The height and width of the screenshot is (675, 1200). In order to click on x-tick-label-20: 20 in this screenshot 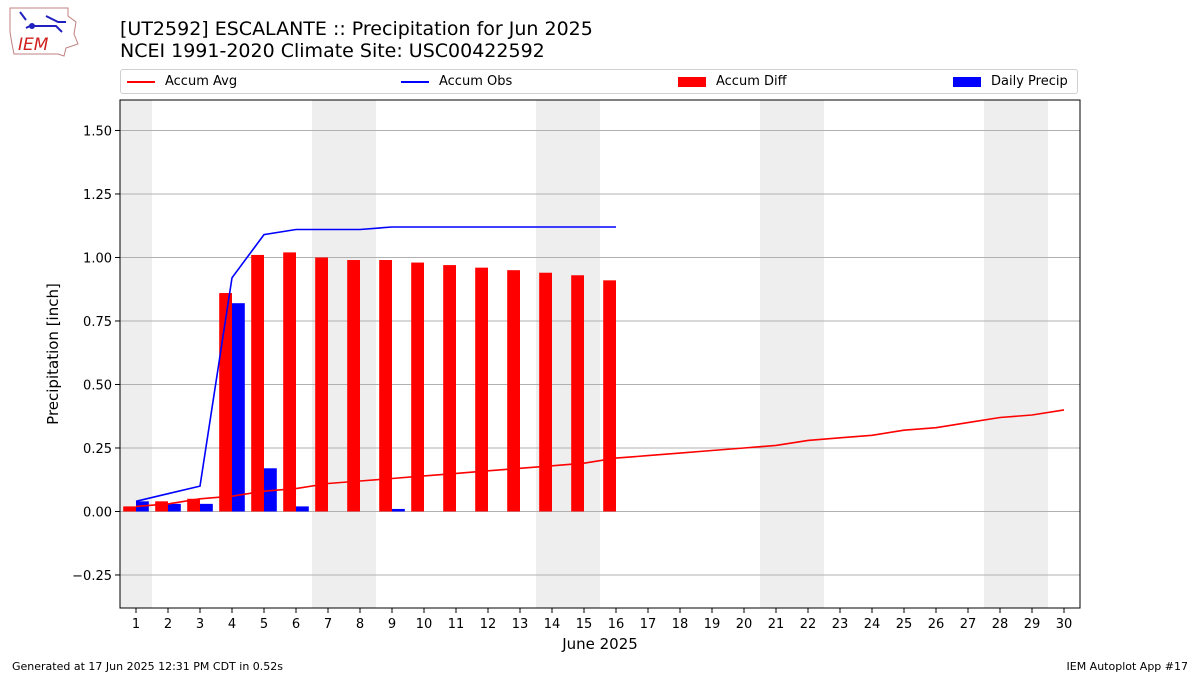, I will do `click(744, 624)`.